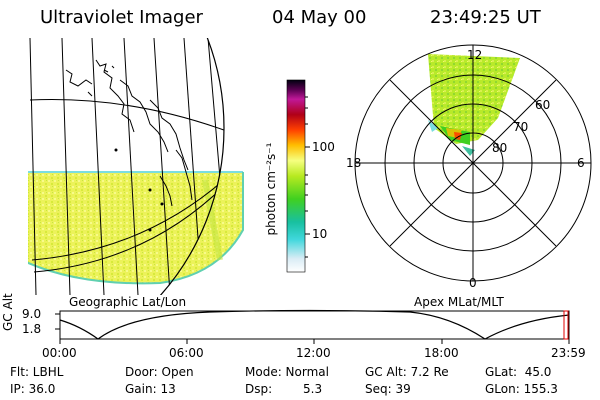  What do you see at coordinates (192, 166) in the screenshot?
I see `globe-limb` at bounding box center [192, 166].